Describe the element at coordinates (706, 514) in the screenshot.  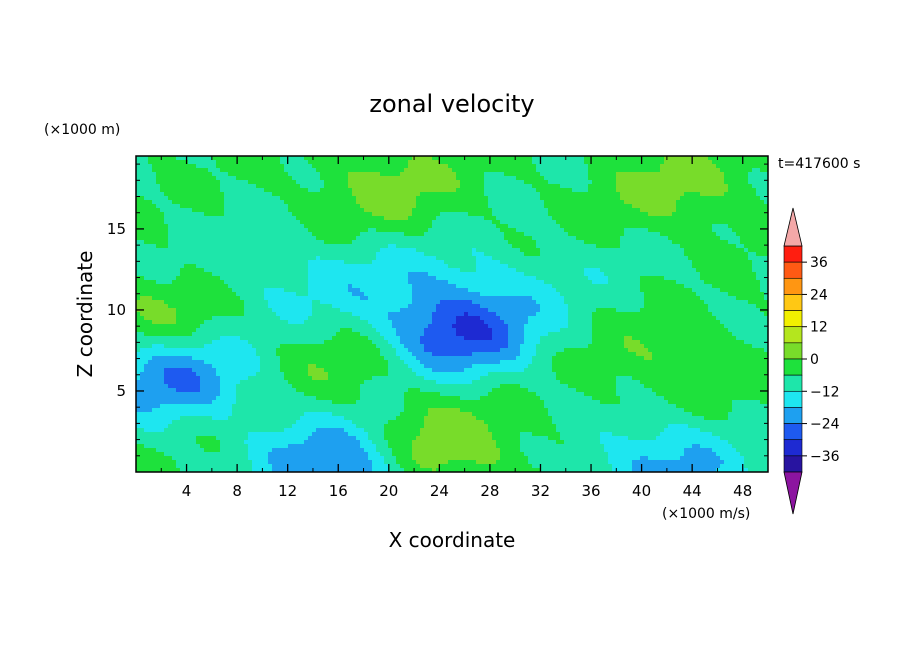
I see `colorbar-unit-label: (×1000 m/s)` at that location.